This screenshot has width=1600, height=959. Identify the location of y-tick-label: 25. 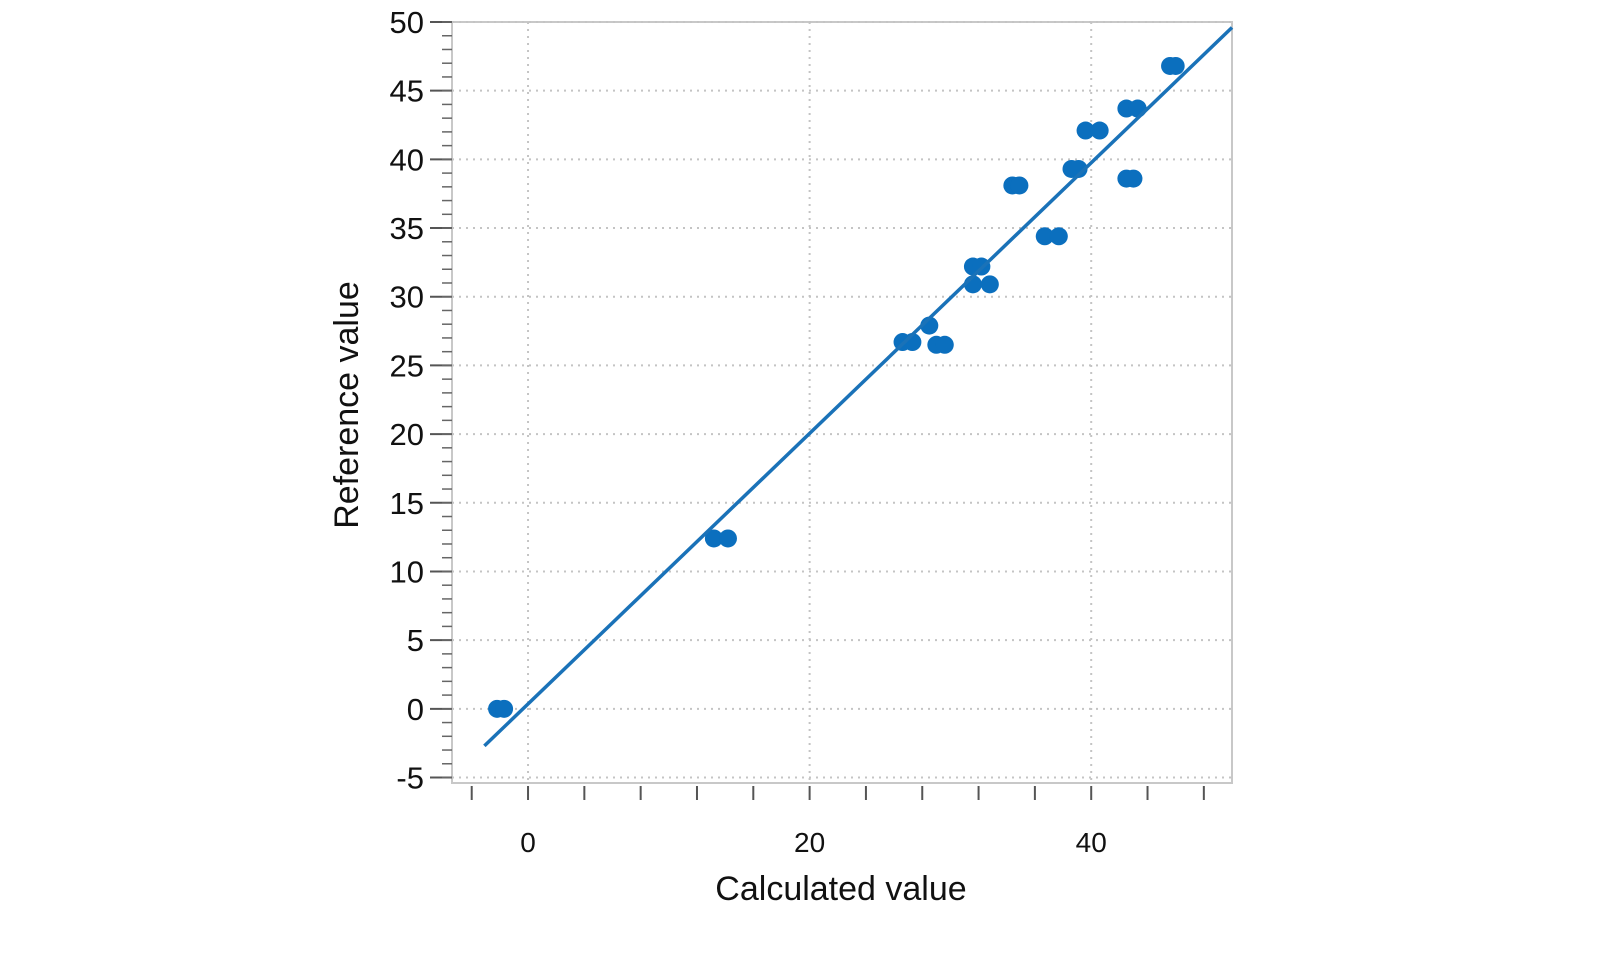
(407, 365).